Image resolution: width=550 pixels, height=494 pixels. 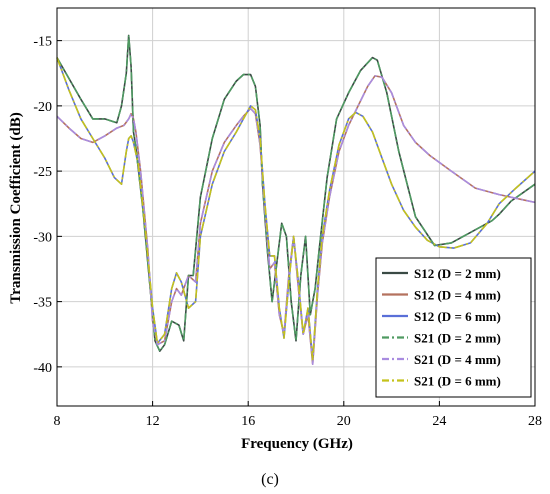 I want to click on legend-label: S21 (D = 2 mm), so click(x=457, y=338).